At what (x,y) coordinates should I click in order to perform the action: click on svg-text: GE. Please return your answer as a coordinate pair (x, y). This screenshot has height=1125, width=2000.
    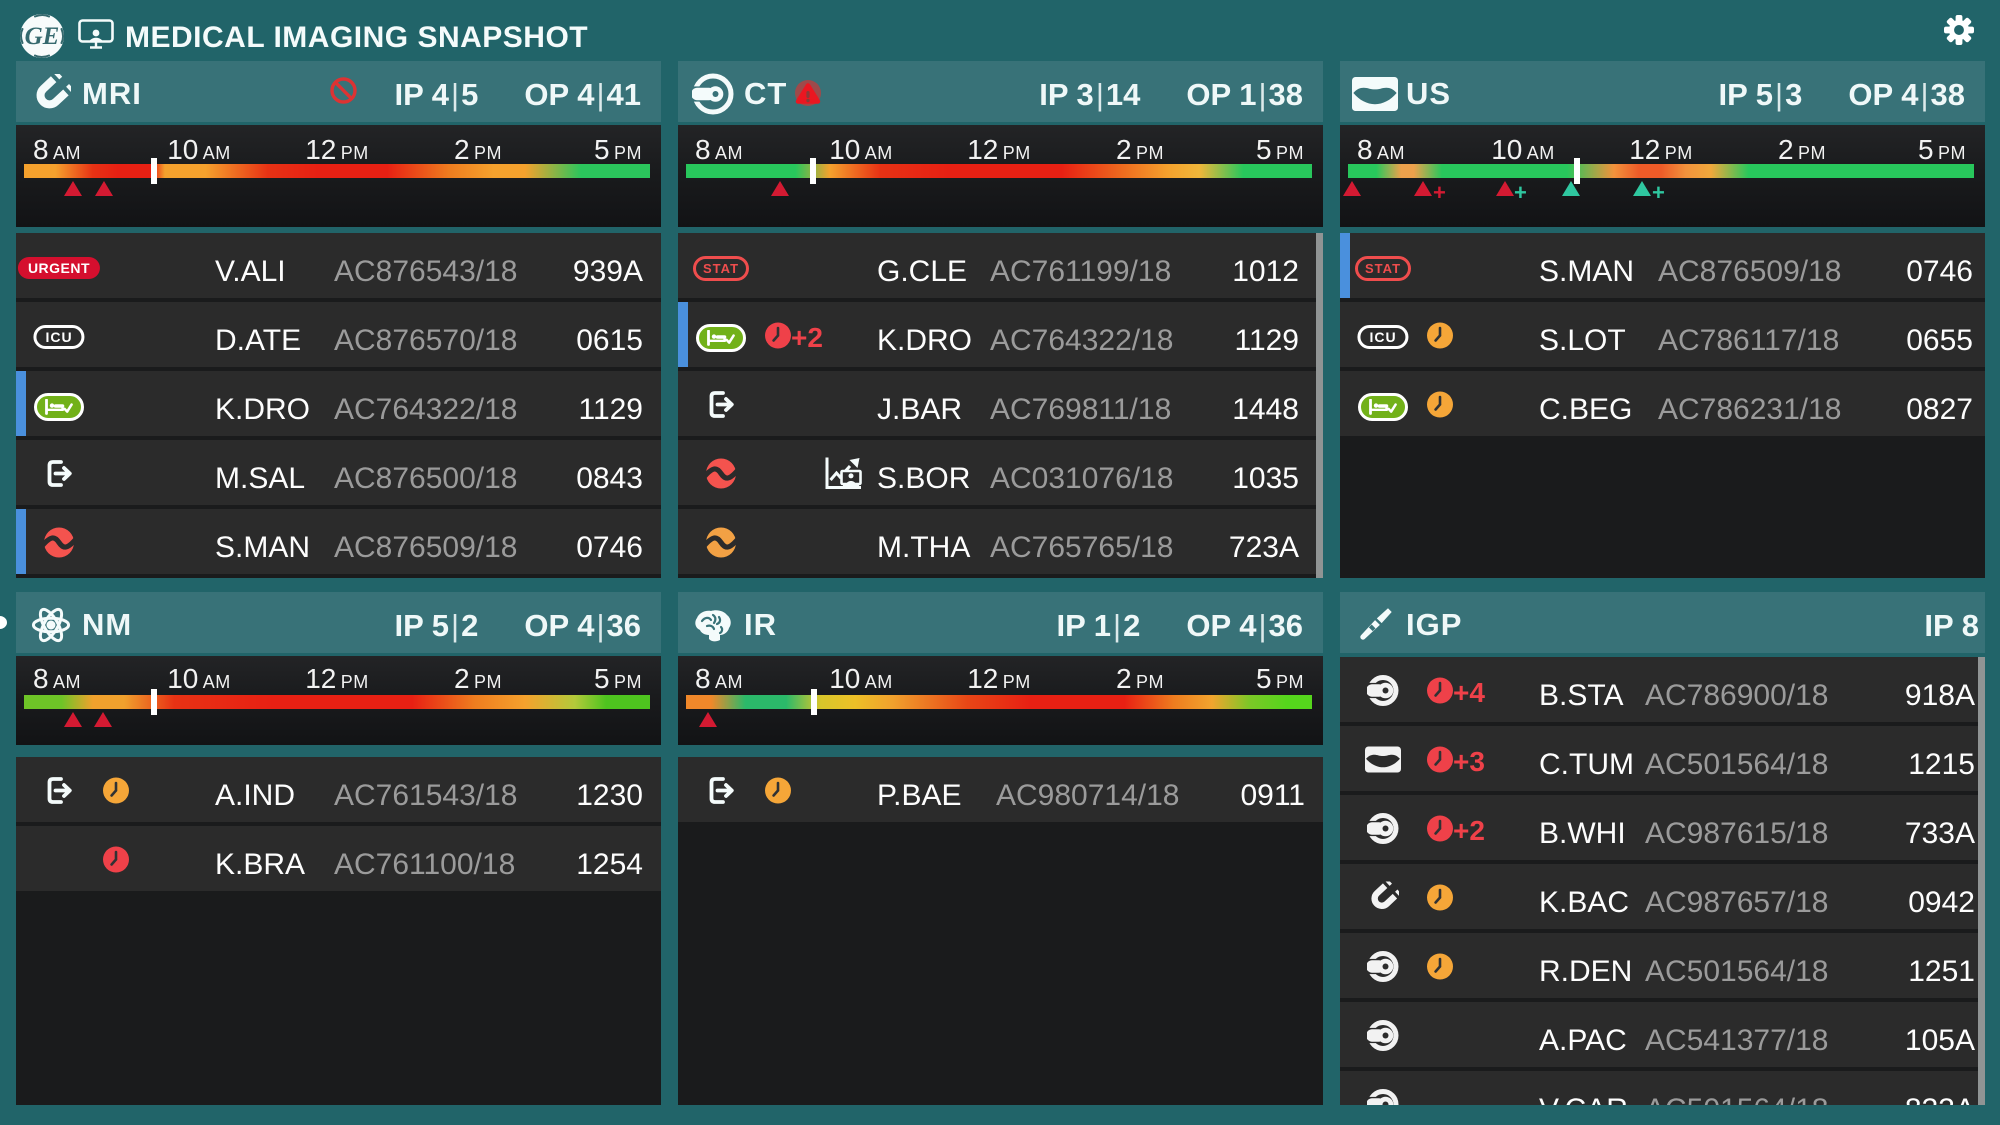
    Looking at the image, I should click on (42, 36).